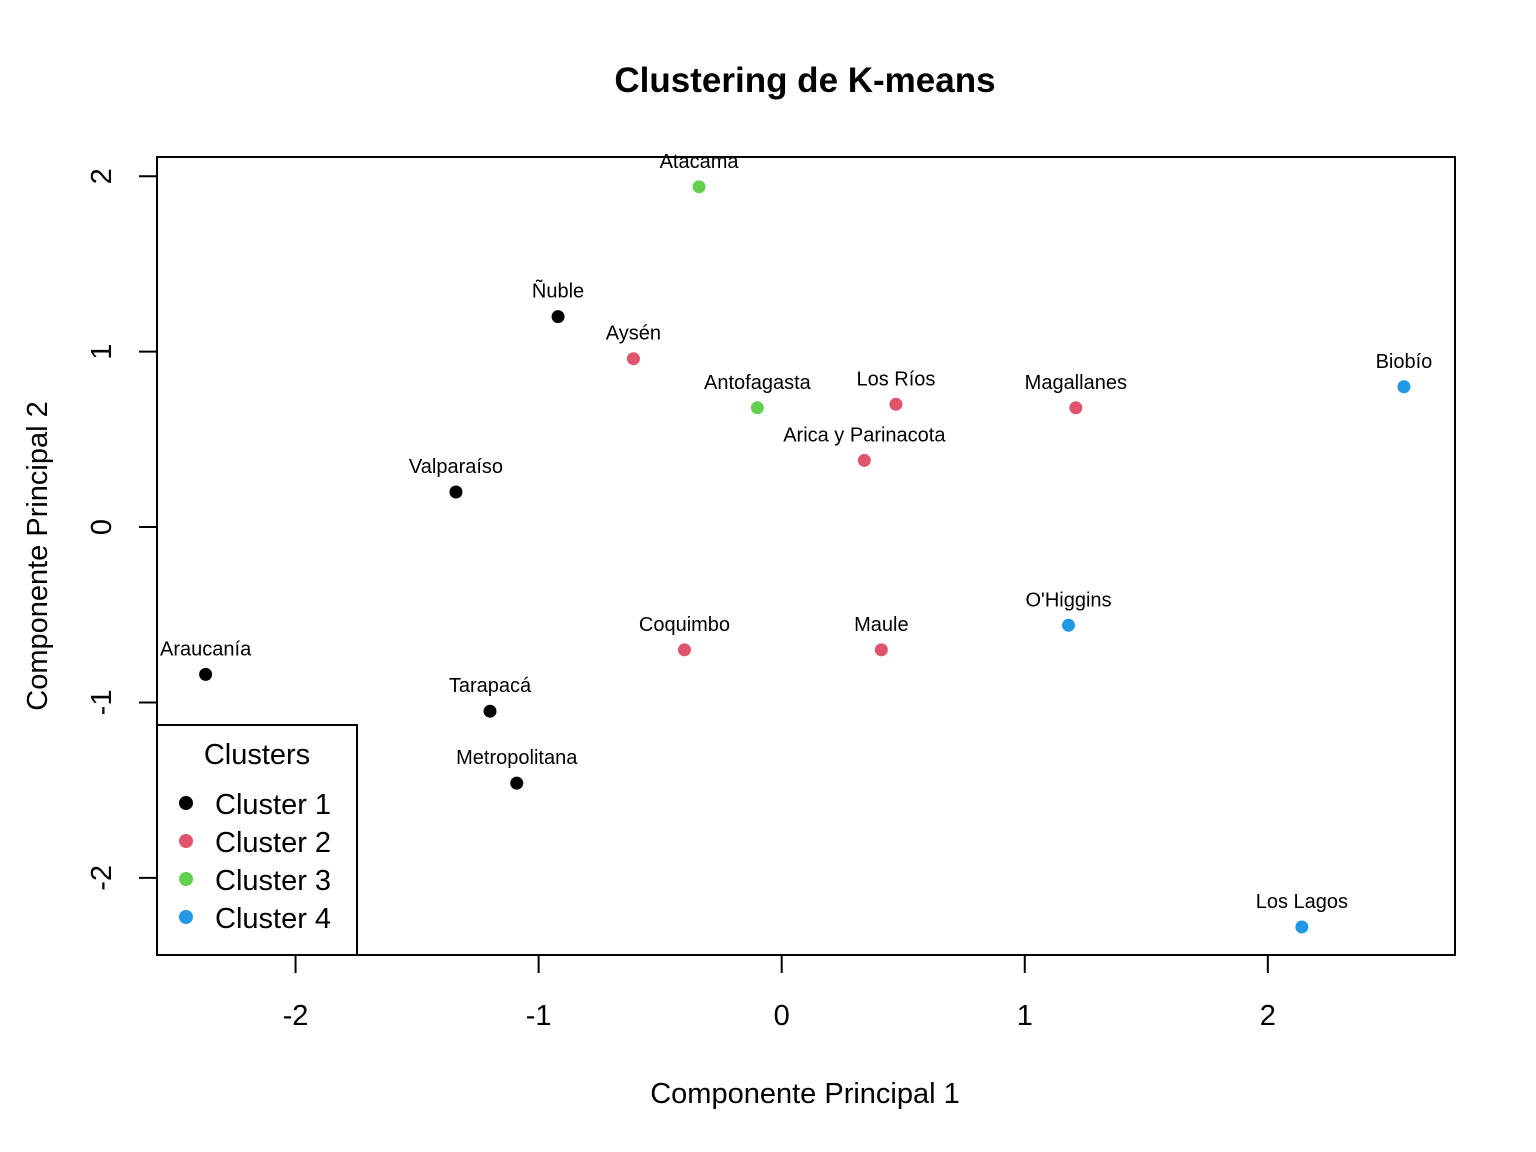 The width and height of the screenshot is (1536, 1152). I want to click on point-label: Tarapacá, so click(490, 686).